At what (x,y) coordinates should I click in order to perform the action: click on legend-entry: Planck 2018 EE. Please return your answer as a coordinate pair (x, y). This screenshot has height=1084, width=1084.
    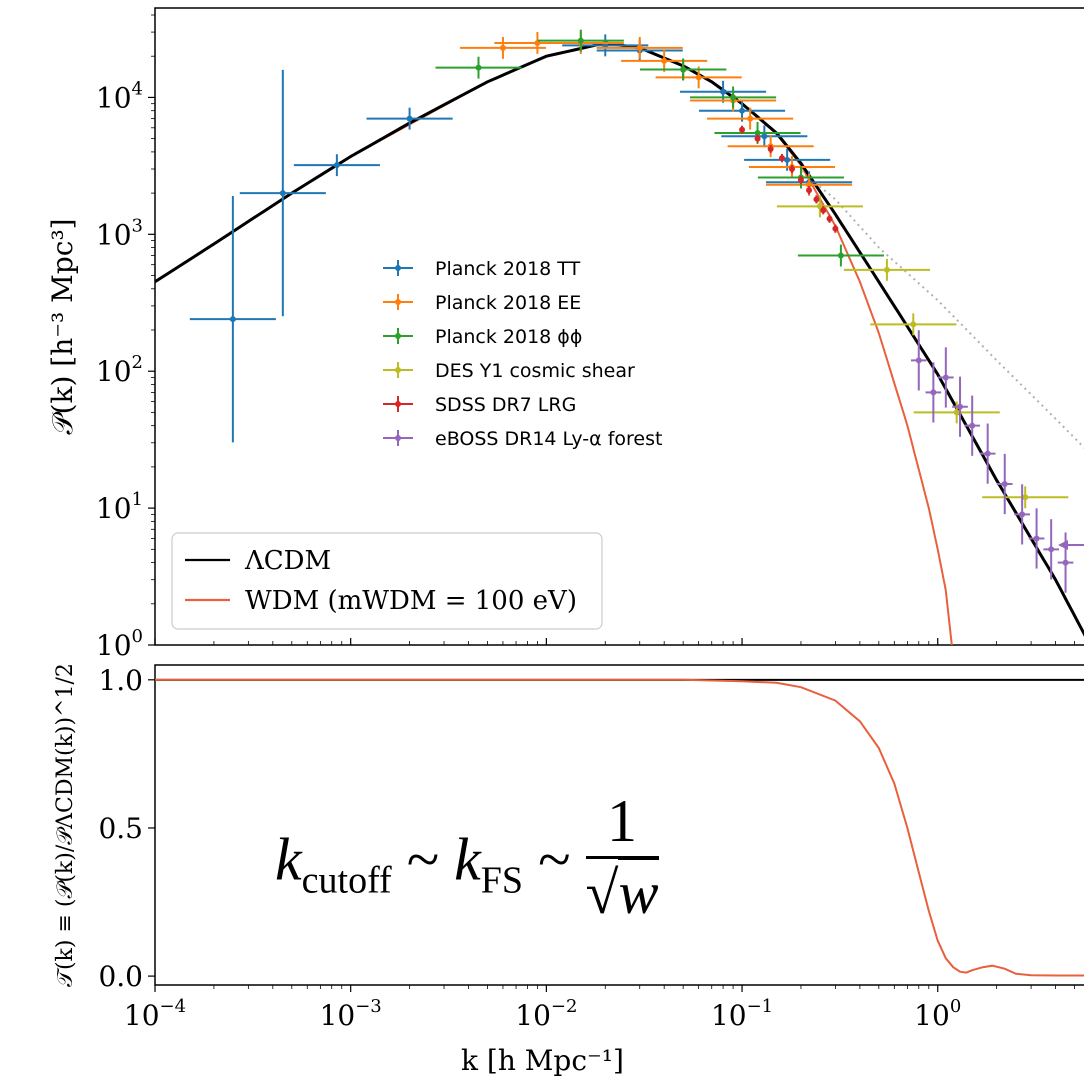
    Looking at the image, I should click on (482, 303).